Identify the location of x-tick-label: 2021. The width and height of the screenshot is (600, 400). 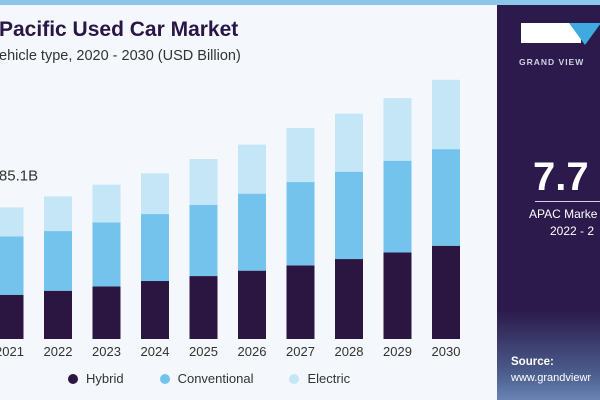
(12, 351).